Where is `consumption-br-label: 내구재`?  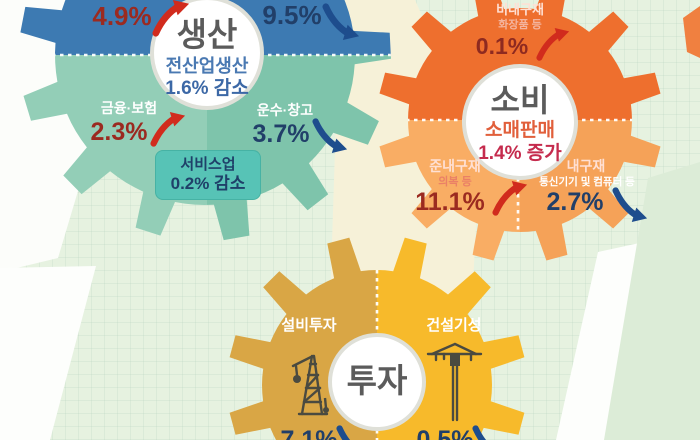 consumption-br-label: 내구재 is located at coordinates (586, 166).